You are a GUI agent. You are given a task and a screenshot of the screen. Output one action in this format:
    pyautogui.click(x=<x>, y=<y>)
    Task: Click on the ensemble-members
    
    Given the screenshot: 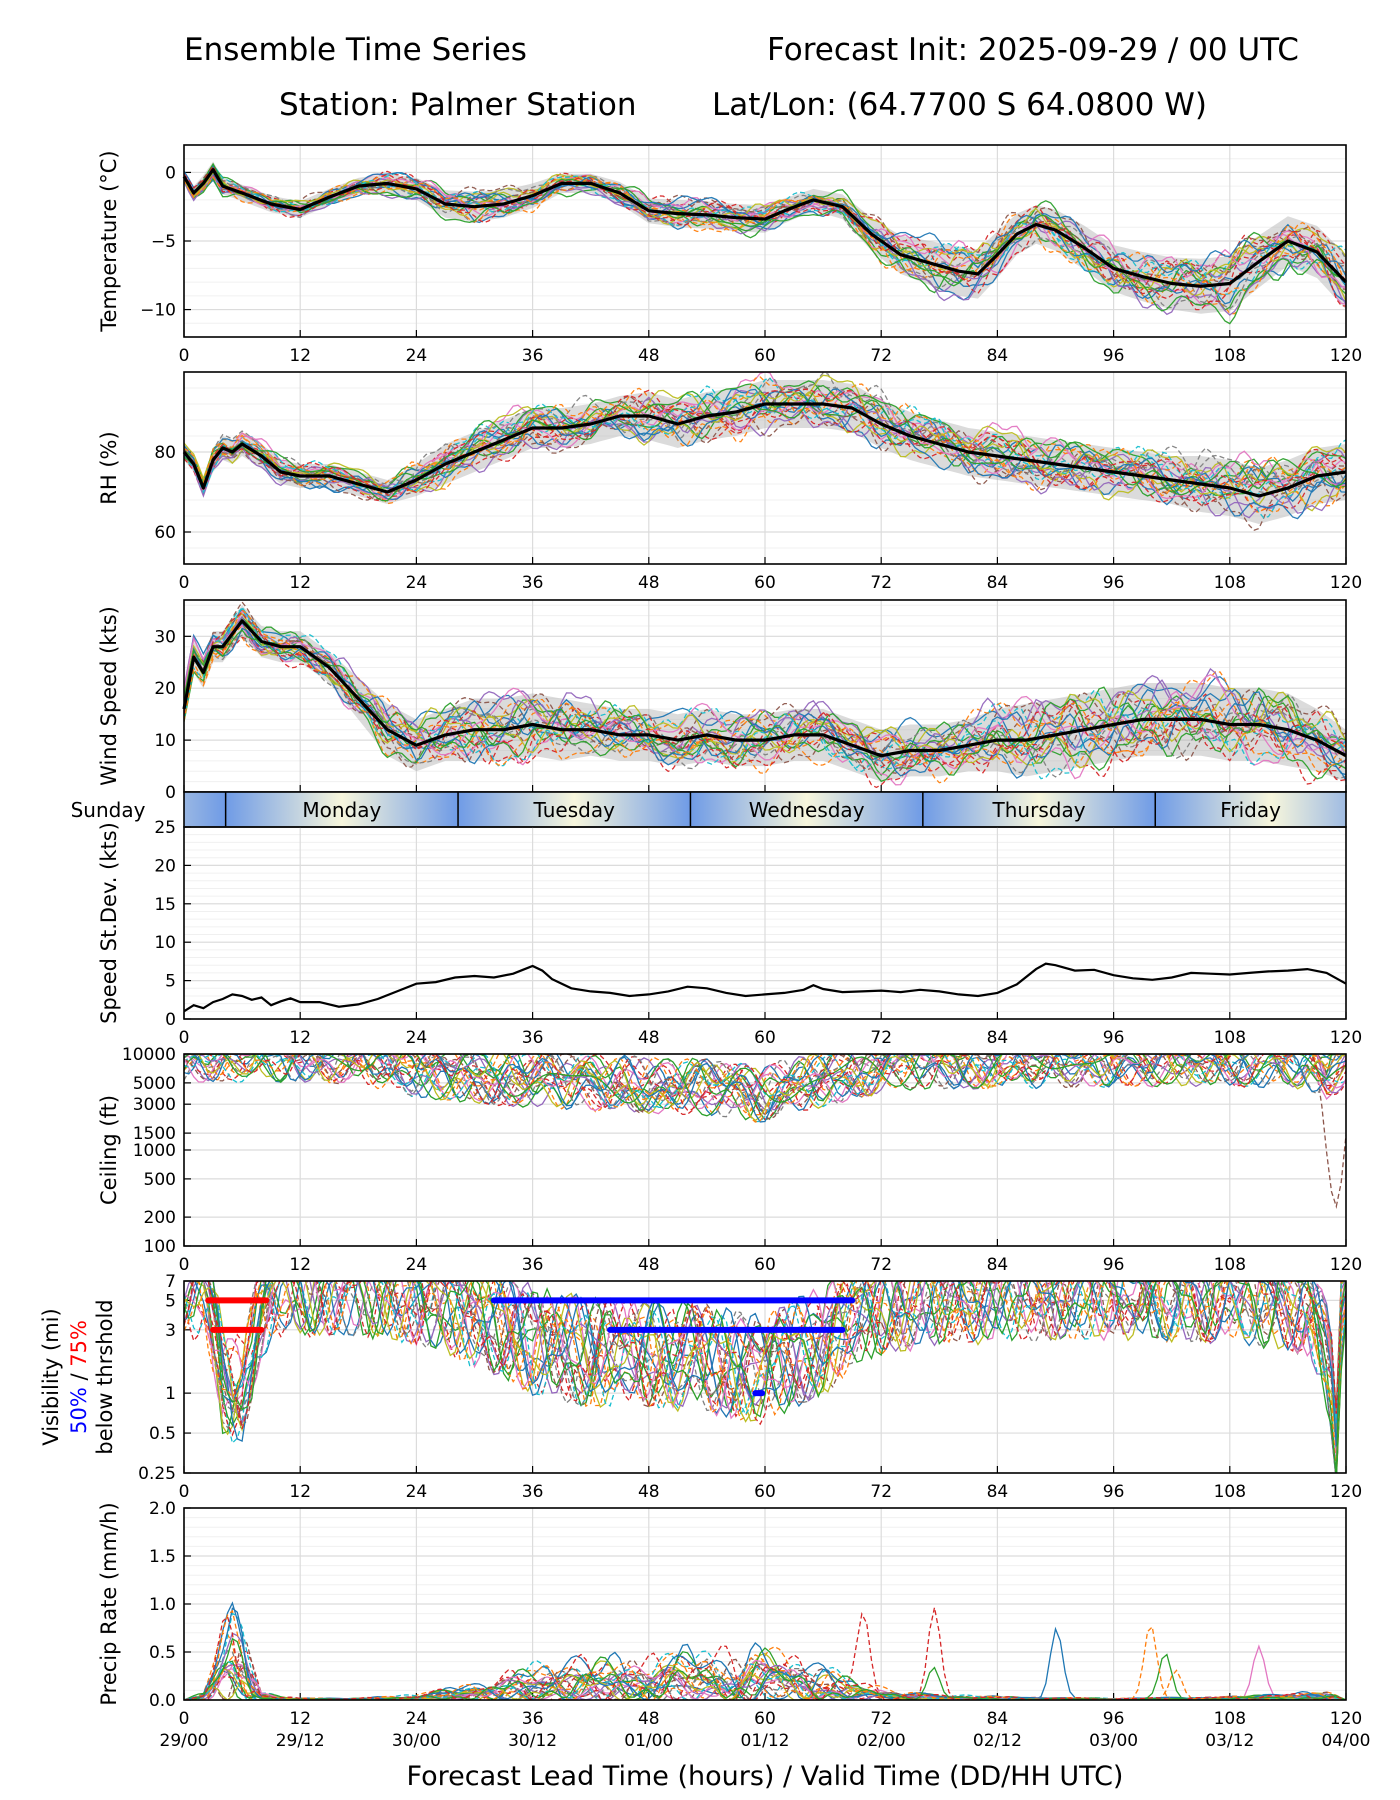 What is the action you would take?
    pyautogui.click(x=765, y=1377)
    